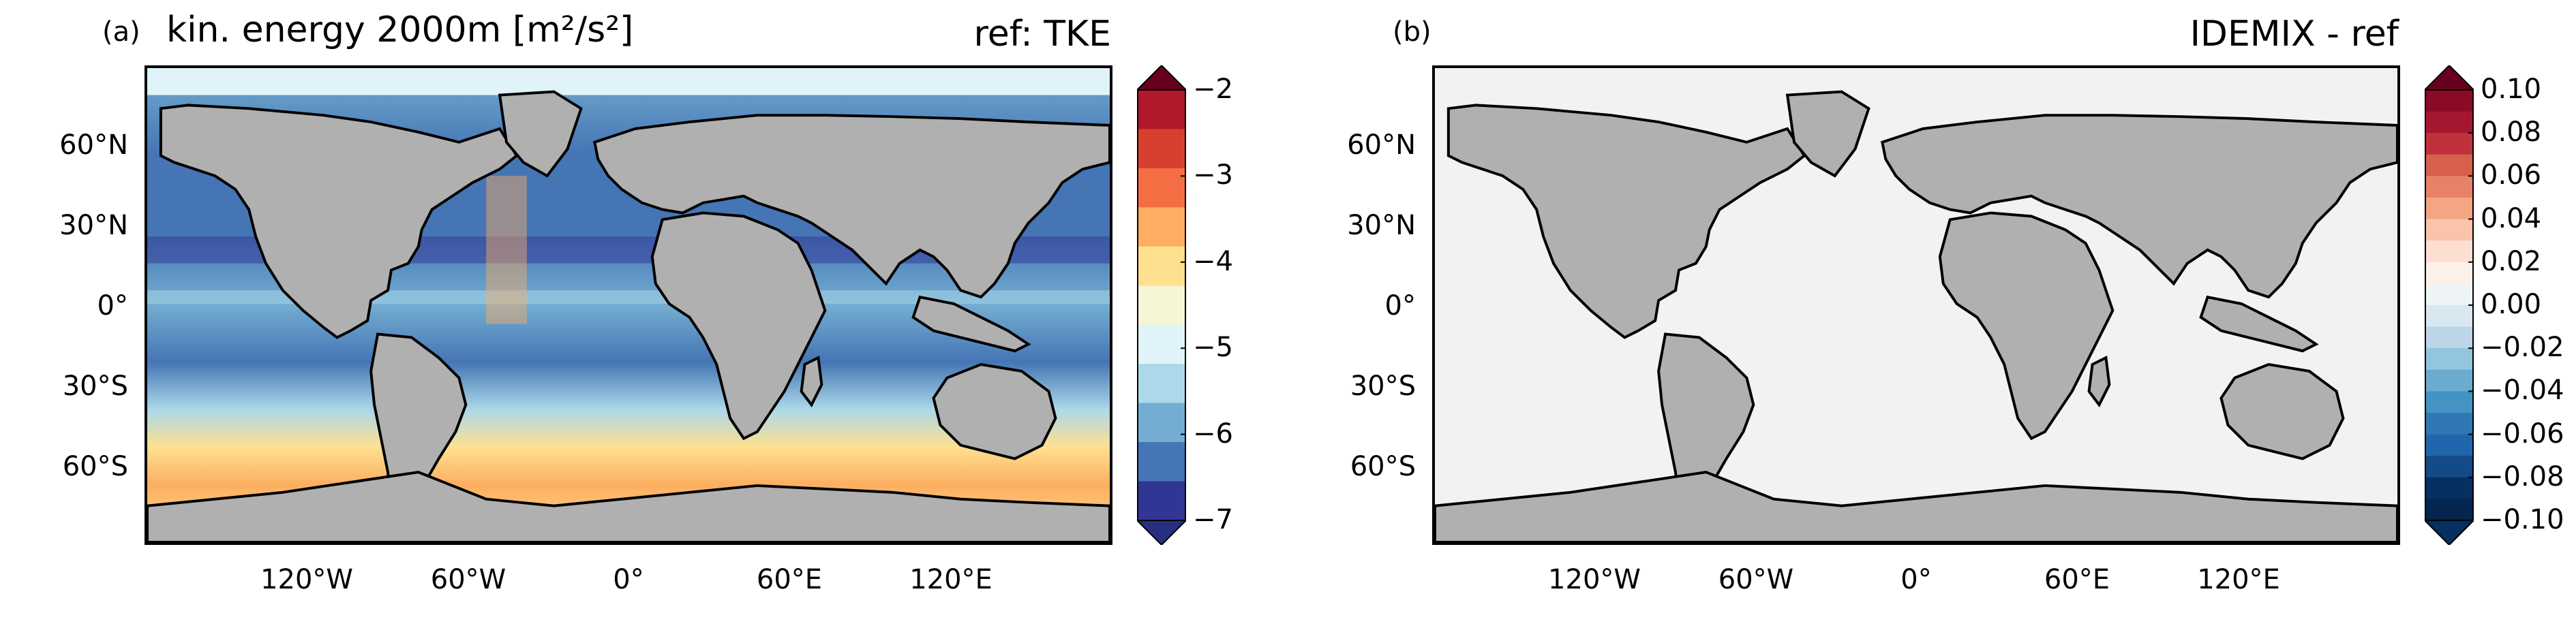 The height and width of the screenshot is (643, 2576). I want to click on colorbar-tick-label: −6, so click(1213, 434).